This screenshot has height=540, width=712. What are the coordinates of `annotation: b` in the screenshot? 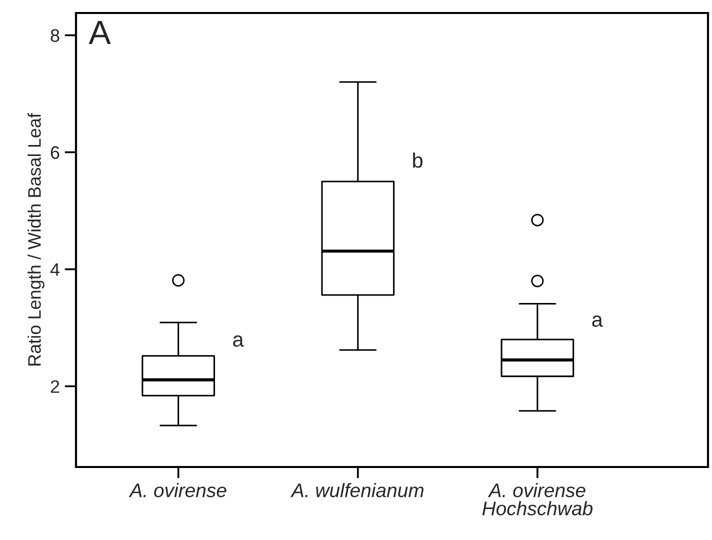 It's located at (417, 160).